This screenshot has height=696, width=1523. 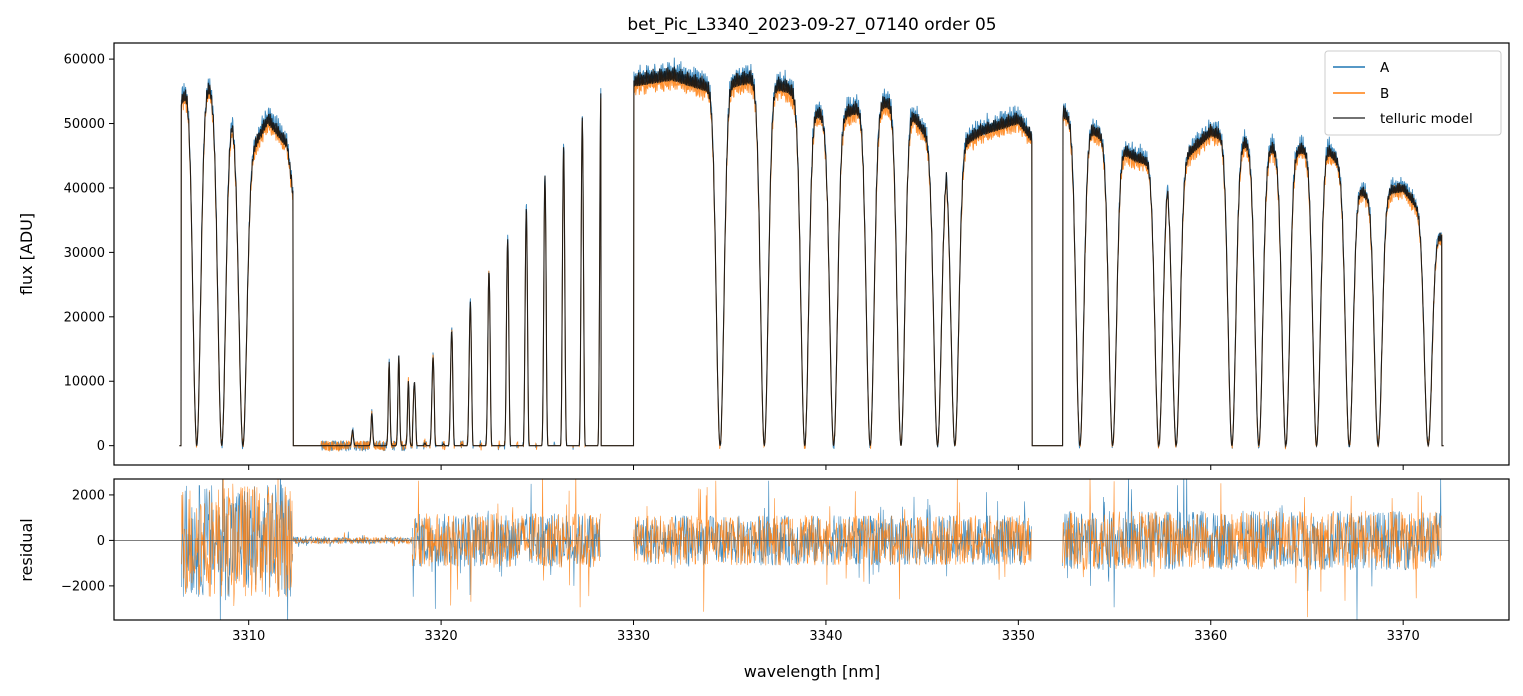 I want to click on x-tick-label: 3370, so click(x=1403, y=636).